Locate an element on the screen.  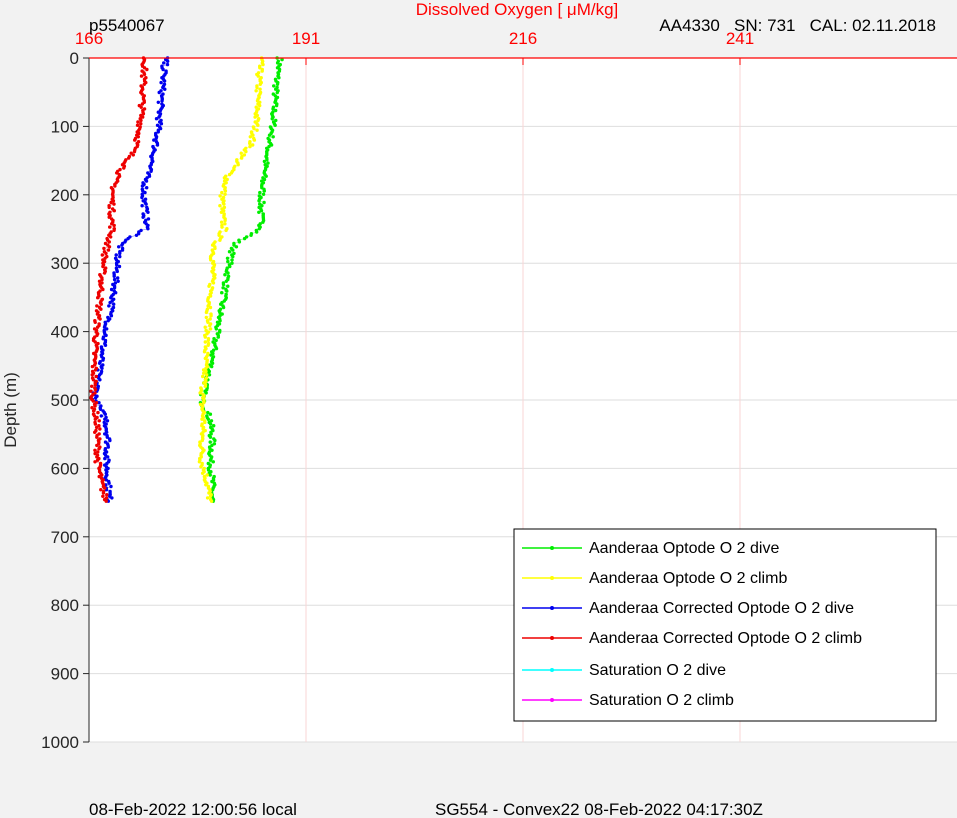
footer-center: SG554 - Convex22 08-Feb-2022 04:17:30Z is located at coordinates (599, 809).